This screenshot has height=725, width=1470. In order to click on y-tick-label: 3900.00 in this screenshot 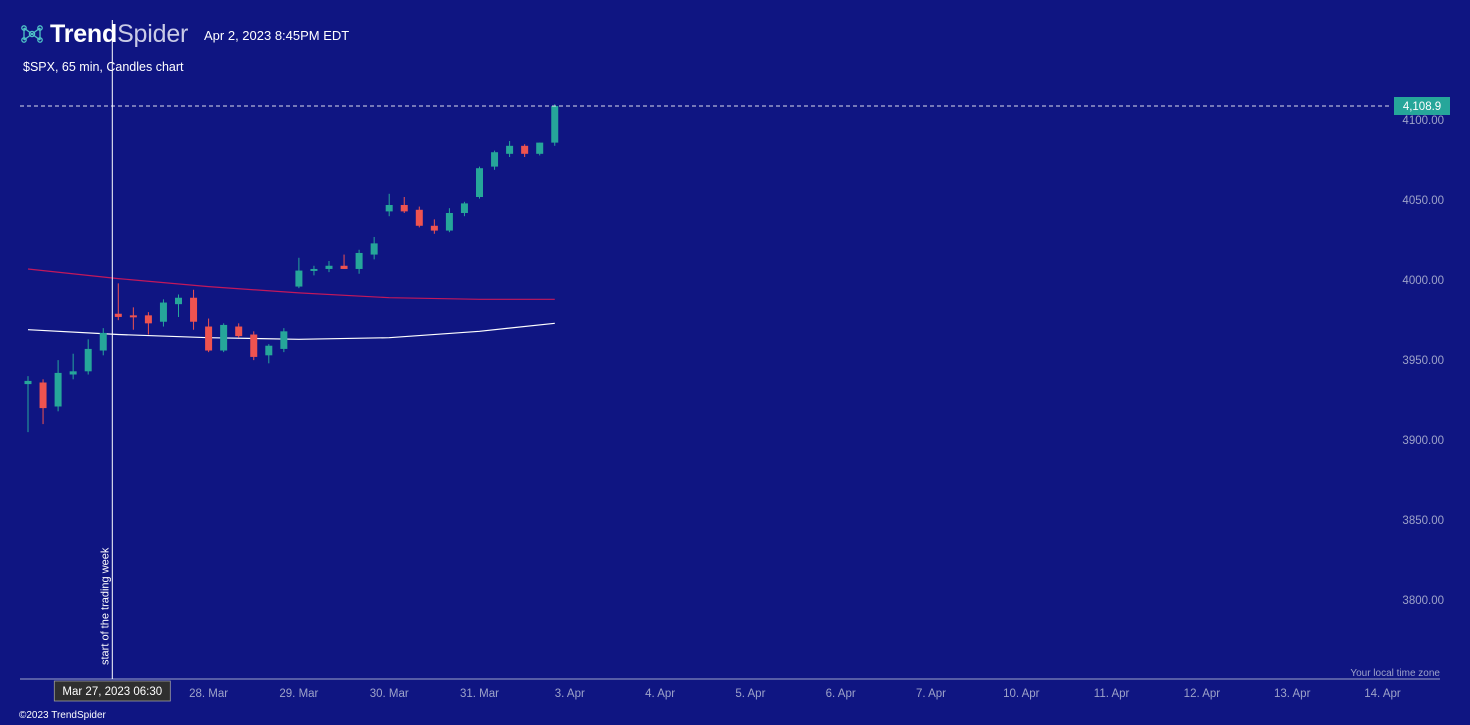, I will do `click(1423, 441)`.